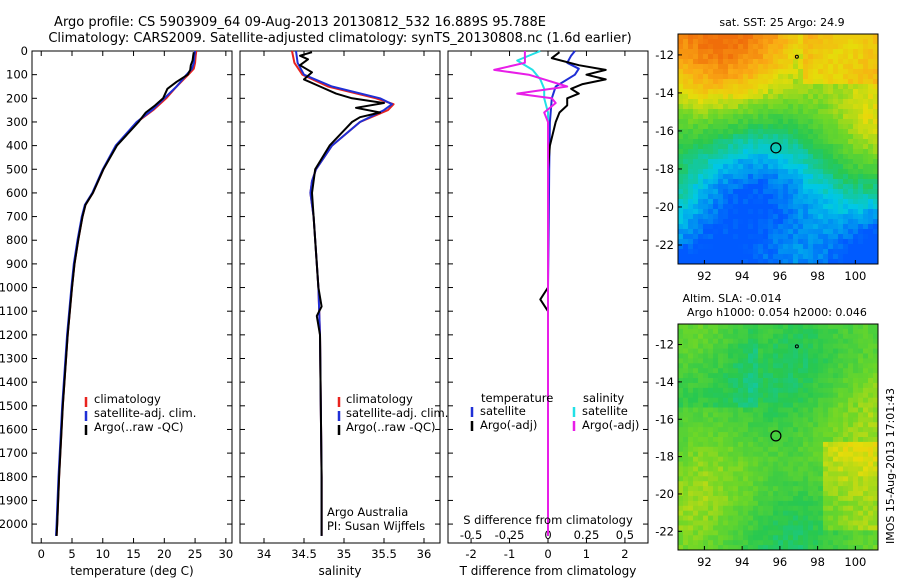 This screenshot has height=584, width=900. What do you see at coordinates (780, 562) in the screenshot?
I see `map-x-tick-label: 96` at bounding box center [780, 562].